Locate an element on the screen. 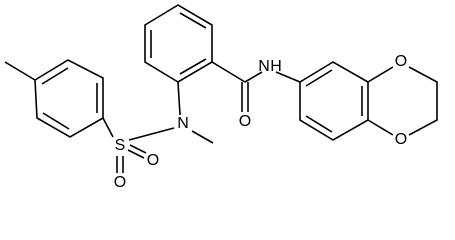 This screenshot has height=240, width=455. atom-label: S is located at coordinates (120, 145).